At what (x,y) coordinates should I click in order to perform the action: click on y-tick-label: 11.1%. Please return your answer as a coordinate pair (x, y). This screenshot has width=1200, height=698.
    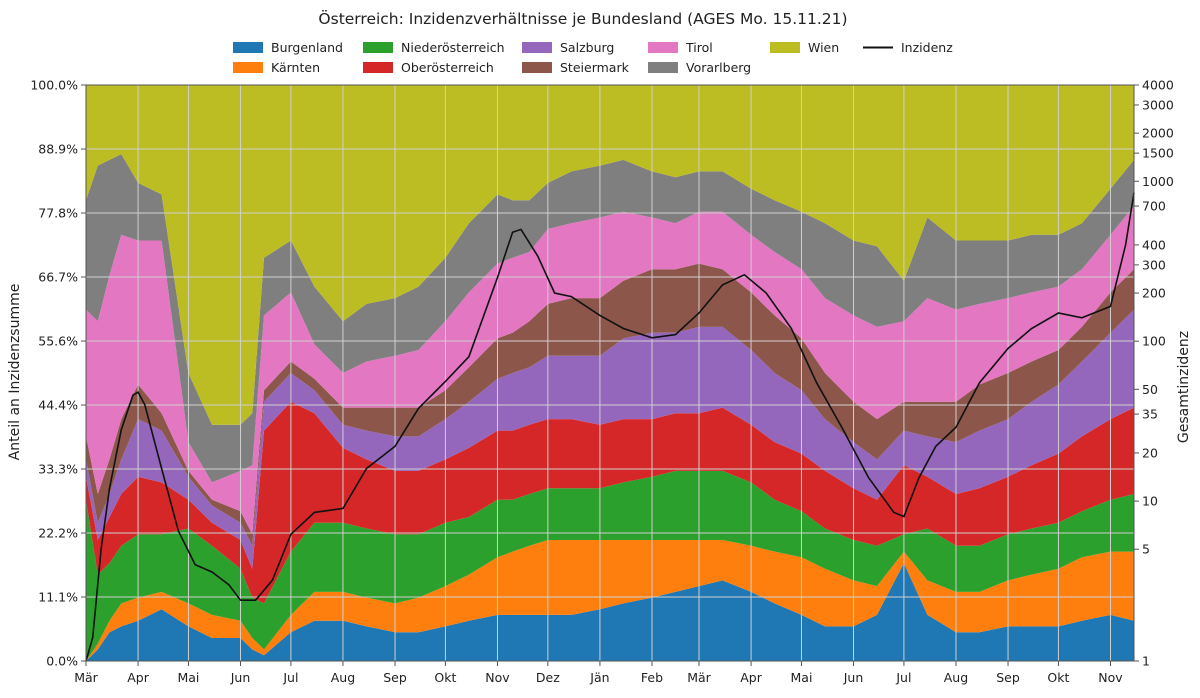
    Looking at the image, I should click on (58, 597).